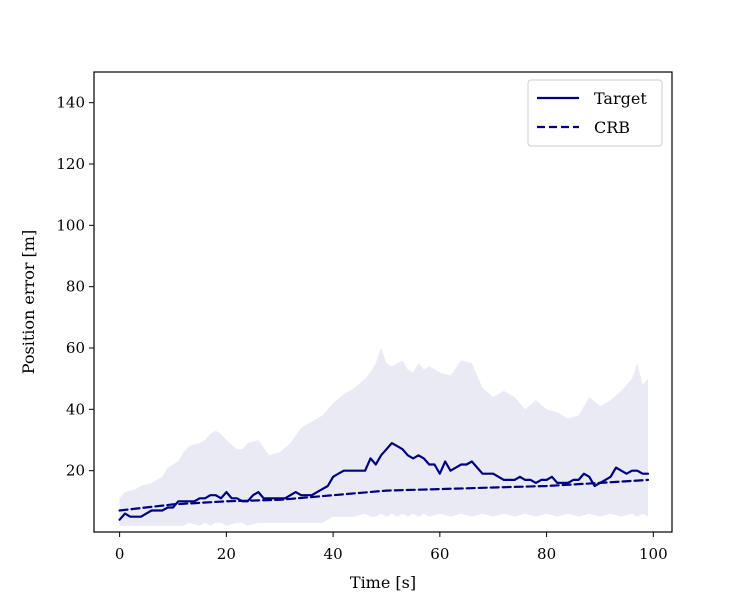  Describe the element at coordinates (226, 554) in the screenshot. I see `x-tick-label-20: 20` at that location.